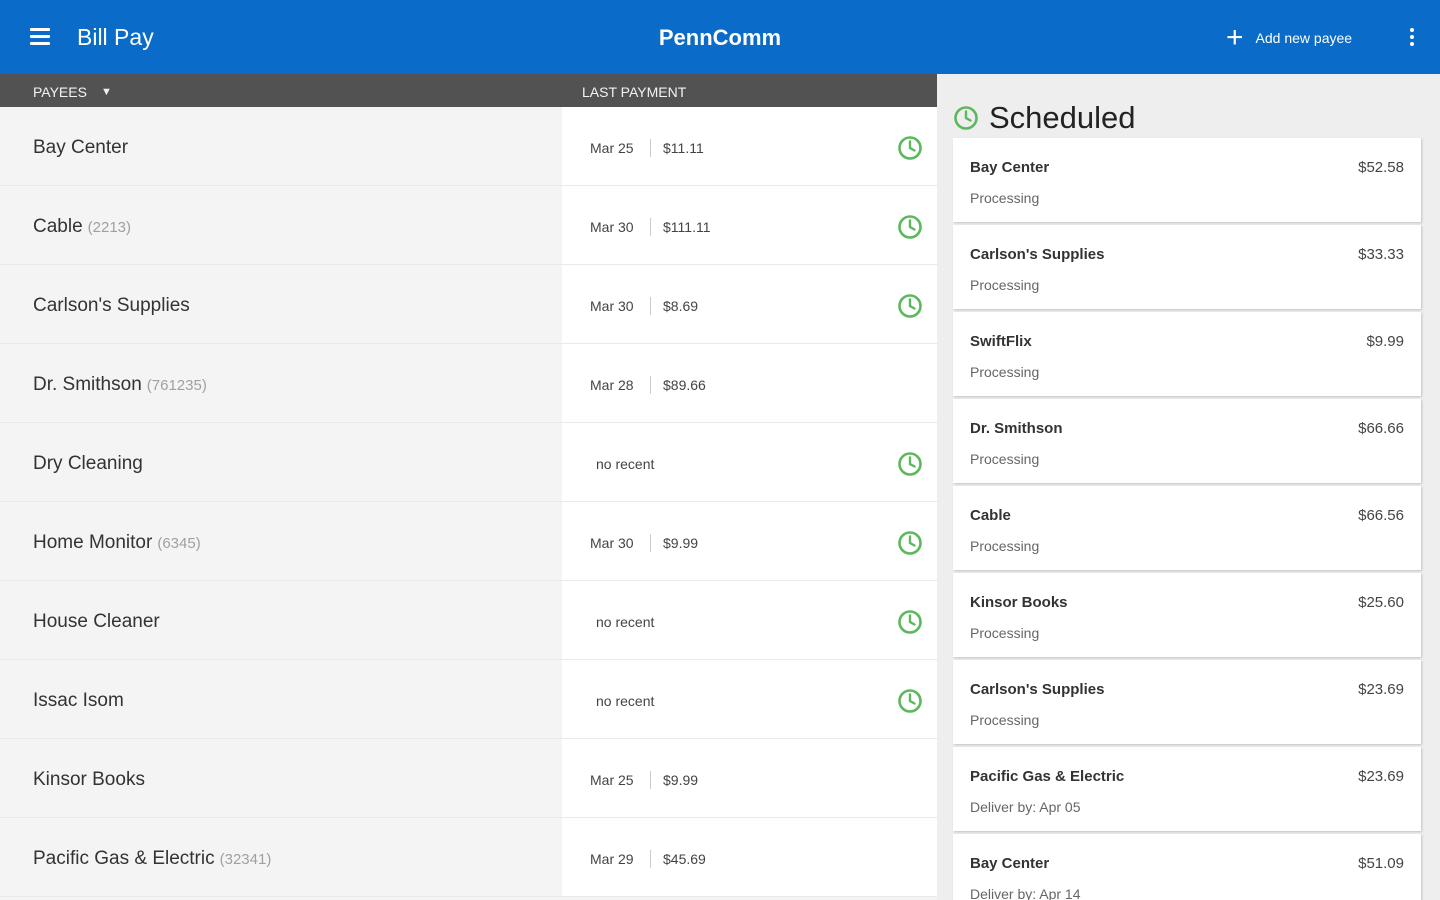 This screenshot has width=1440, height=900. I want to click on last-payment-amount: $45.69, so click(684, 859).